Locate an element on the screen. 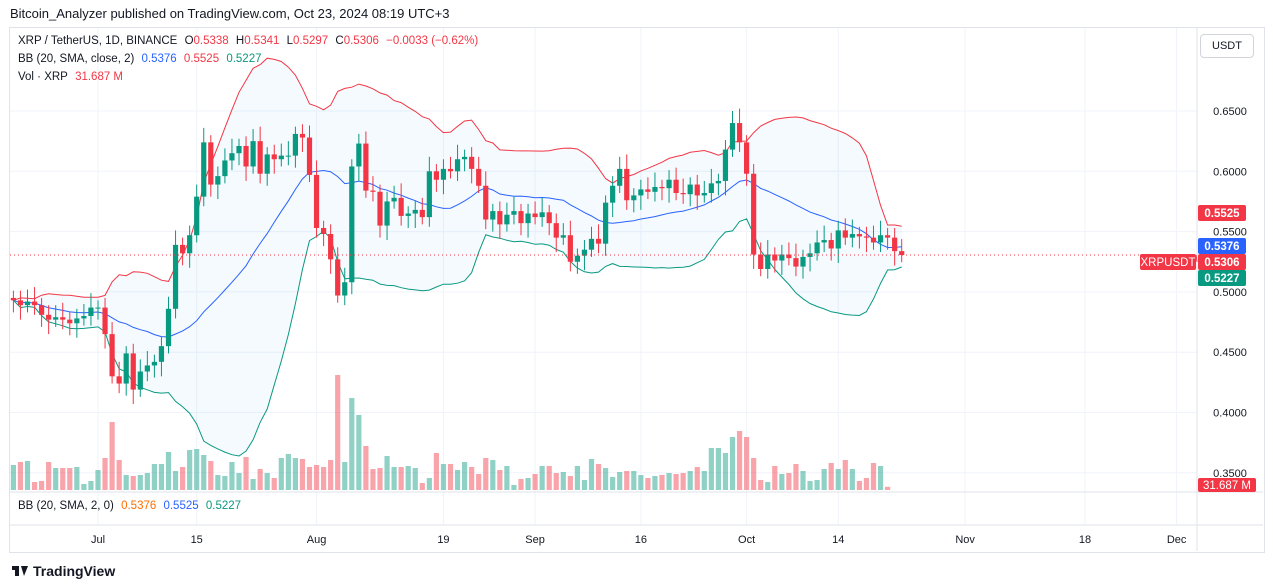 Image resolution: width=1273 pixels, height=588 pixels. x-tick-label: 19 is located at coordinates (443, 540).